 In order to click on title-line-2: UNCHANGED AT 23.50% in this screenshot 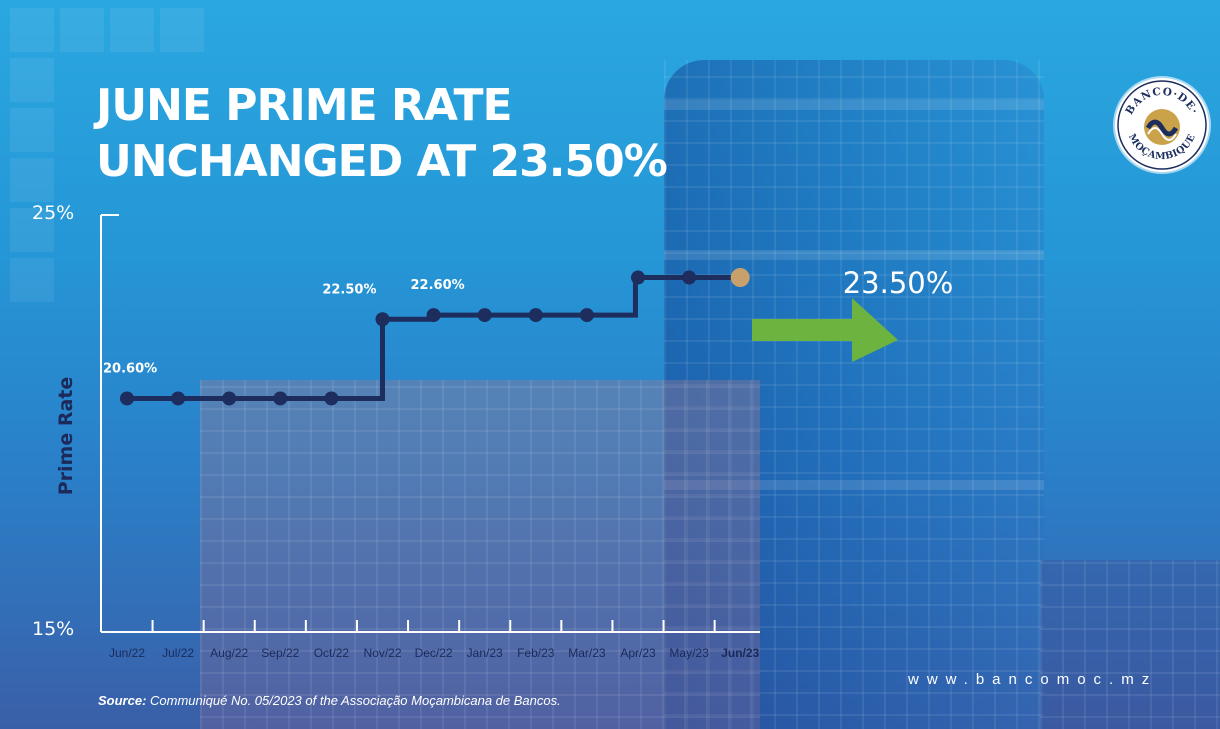, I will do `click(382, 161)`.